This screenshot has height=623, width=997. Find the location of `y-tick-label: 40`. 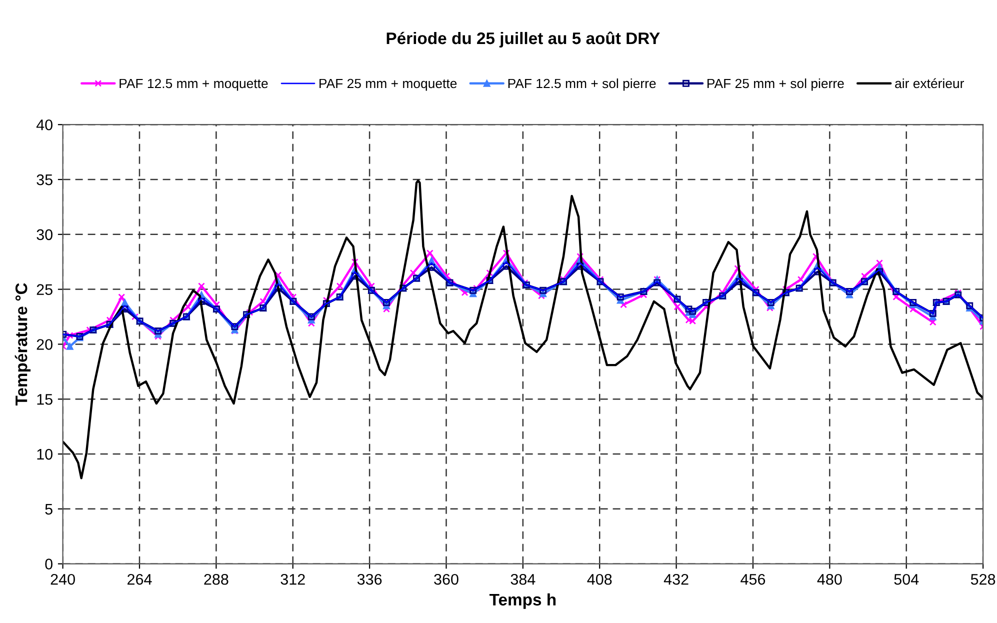

y-tick-label: 40 is located at coordinates (44, 124).